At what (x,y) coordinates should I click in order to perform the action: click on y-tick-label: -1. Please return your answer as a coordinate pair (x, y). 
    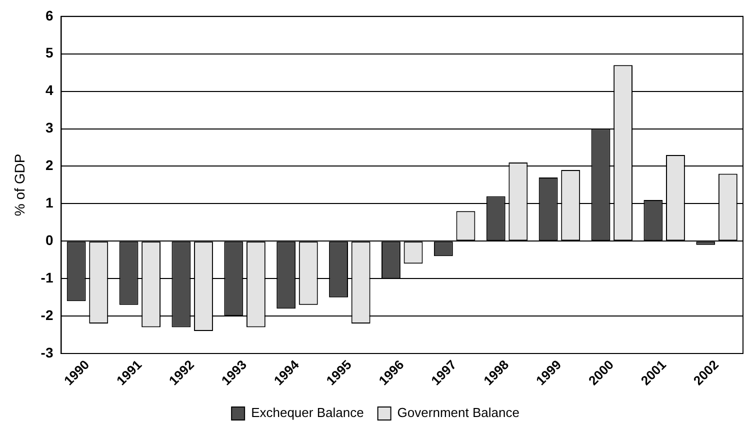
    Looking at the image, I should click on (47, 277).